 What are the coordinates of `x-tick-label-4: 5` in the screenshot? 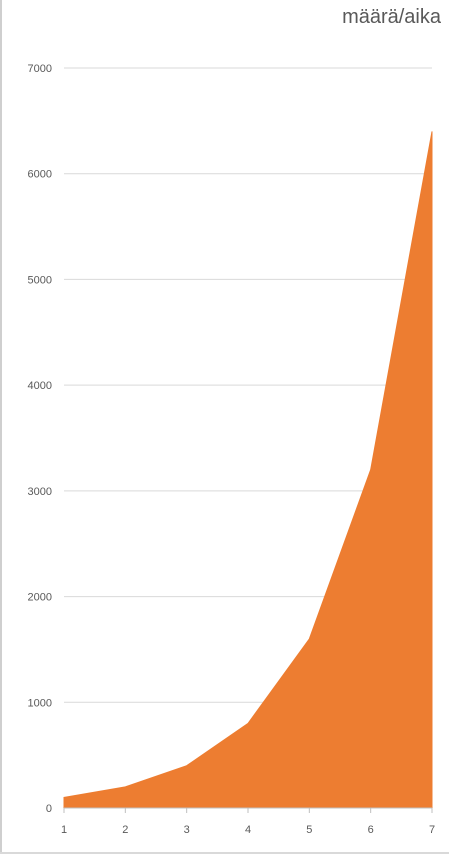 It's located at (309, 830).